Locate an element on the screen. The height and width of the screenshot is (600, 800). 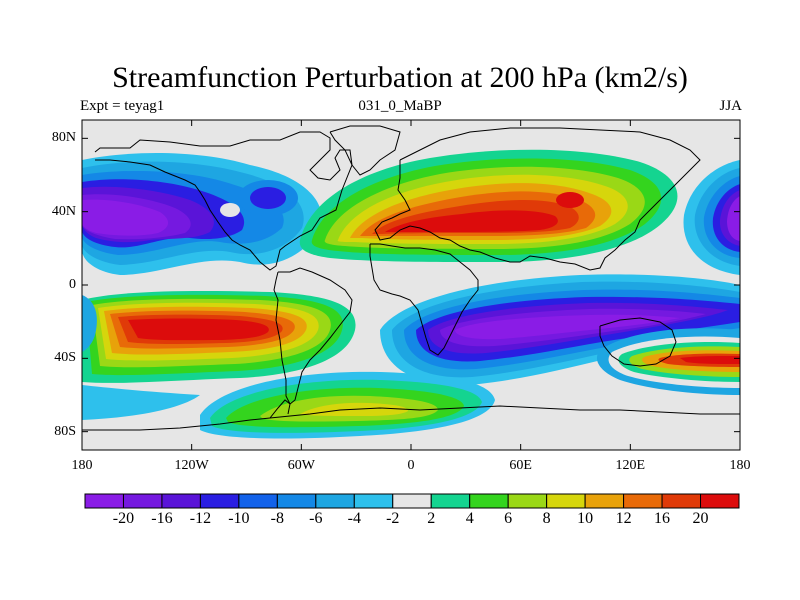
colorbar-label: -8 is located at coordinates (277, 518).